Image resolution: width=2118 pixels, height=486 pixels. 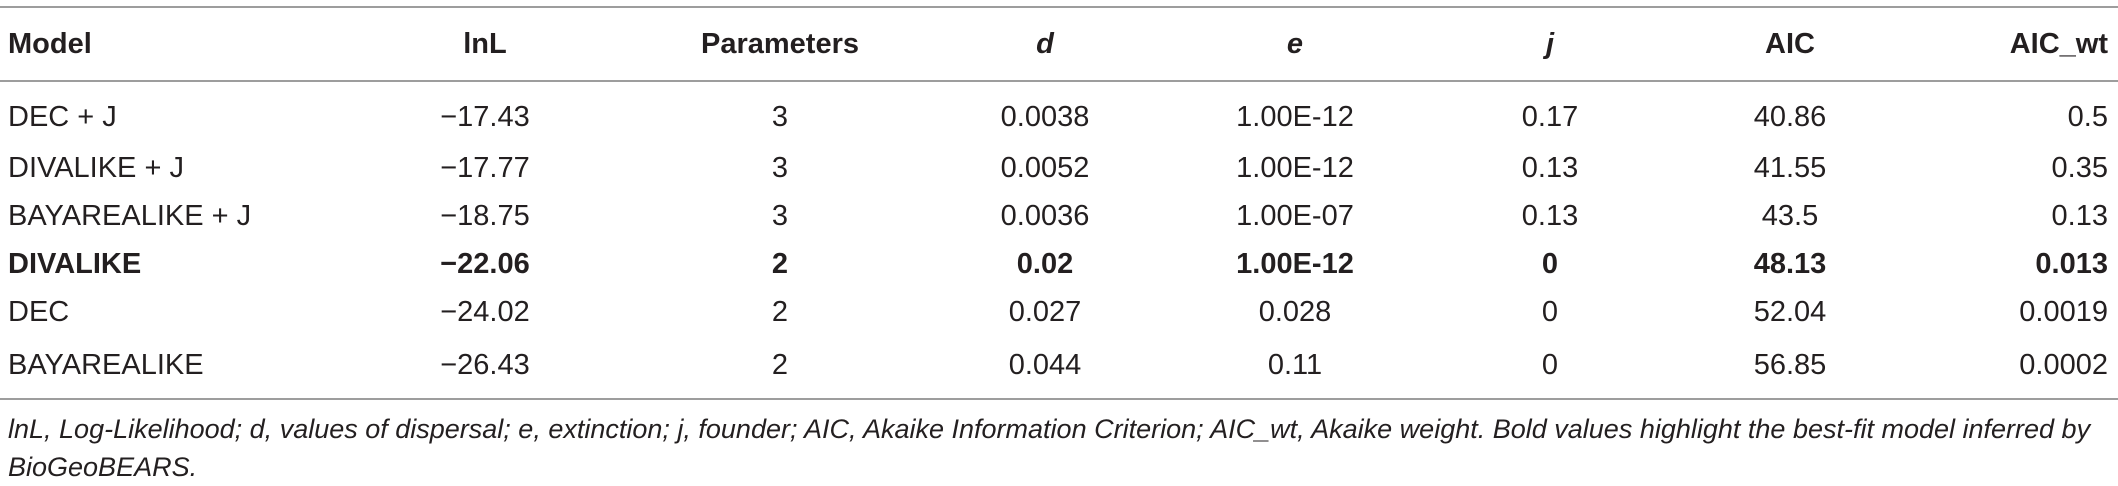 What do you see at coordinates (1045, 364) in the screenshot?
I see `cell-d: 0.044` at bounding box center [1045, 364].